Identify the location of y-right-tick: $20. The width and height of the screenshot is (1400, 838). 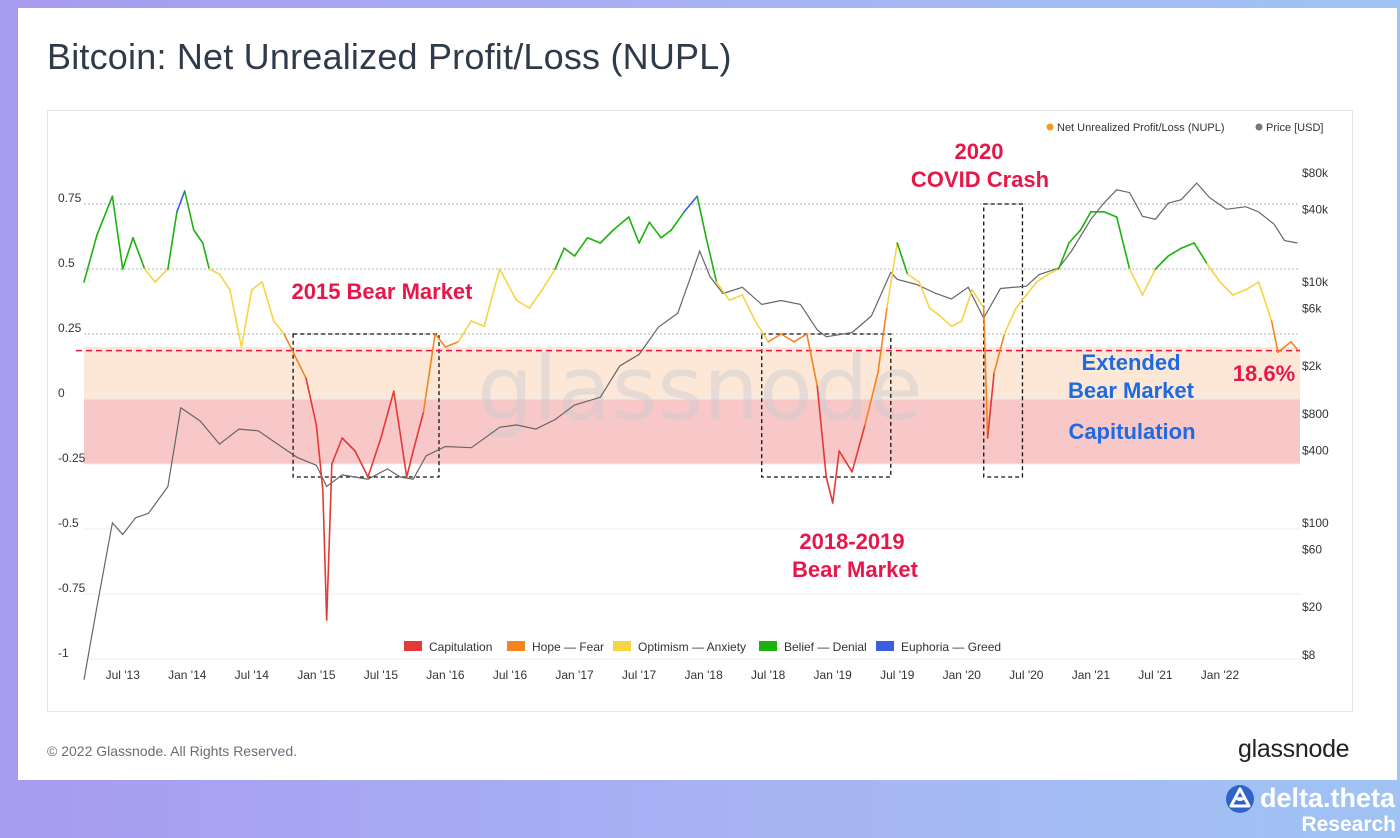
(1312, 607).